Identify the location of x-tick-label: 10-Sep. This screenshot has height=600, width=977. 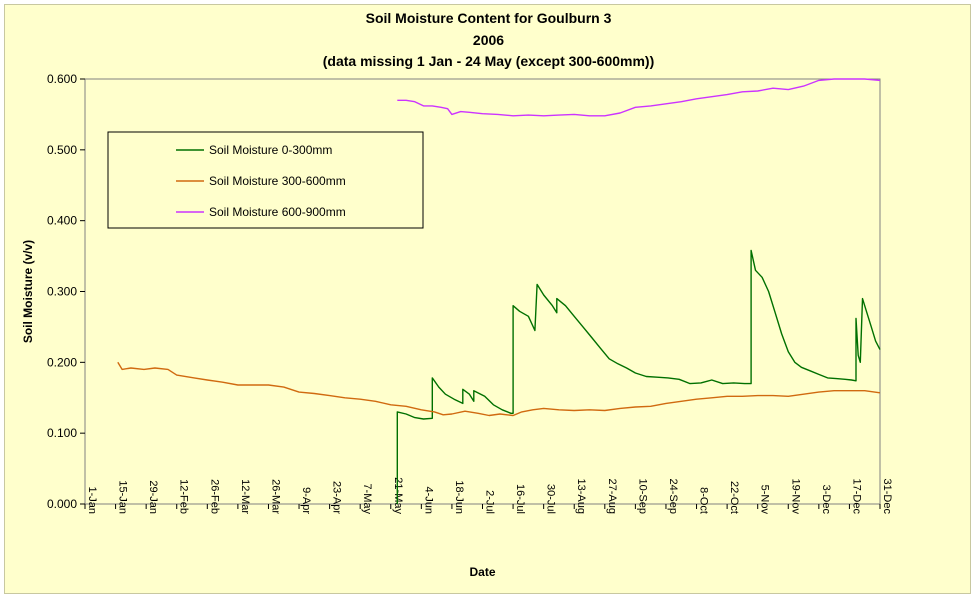
(642, 496).